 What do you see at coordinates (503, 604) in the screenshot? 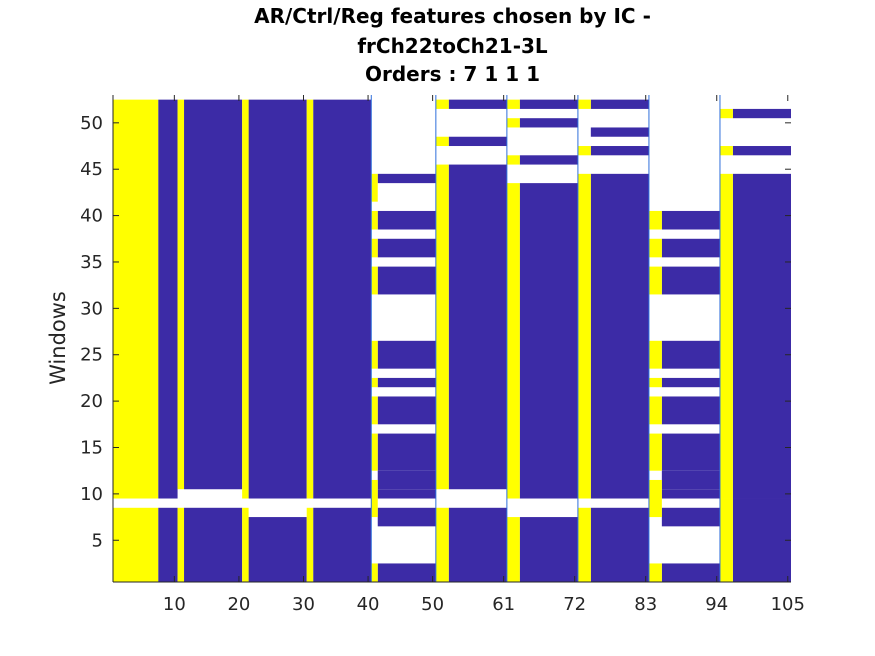
I see `x-tick-label-5: 61` at bounding box center [503, 604].